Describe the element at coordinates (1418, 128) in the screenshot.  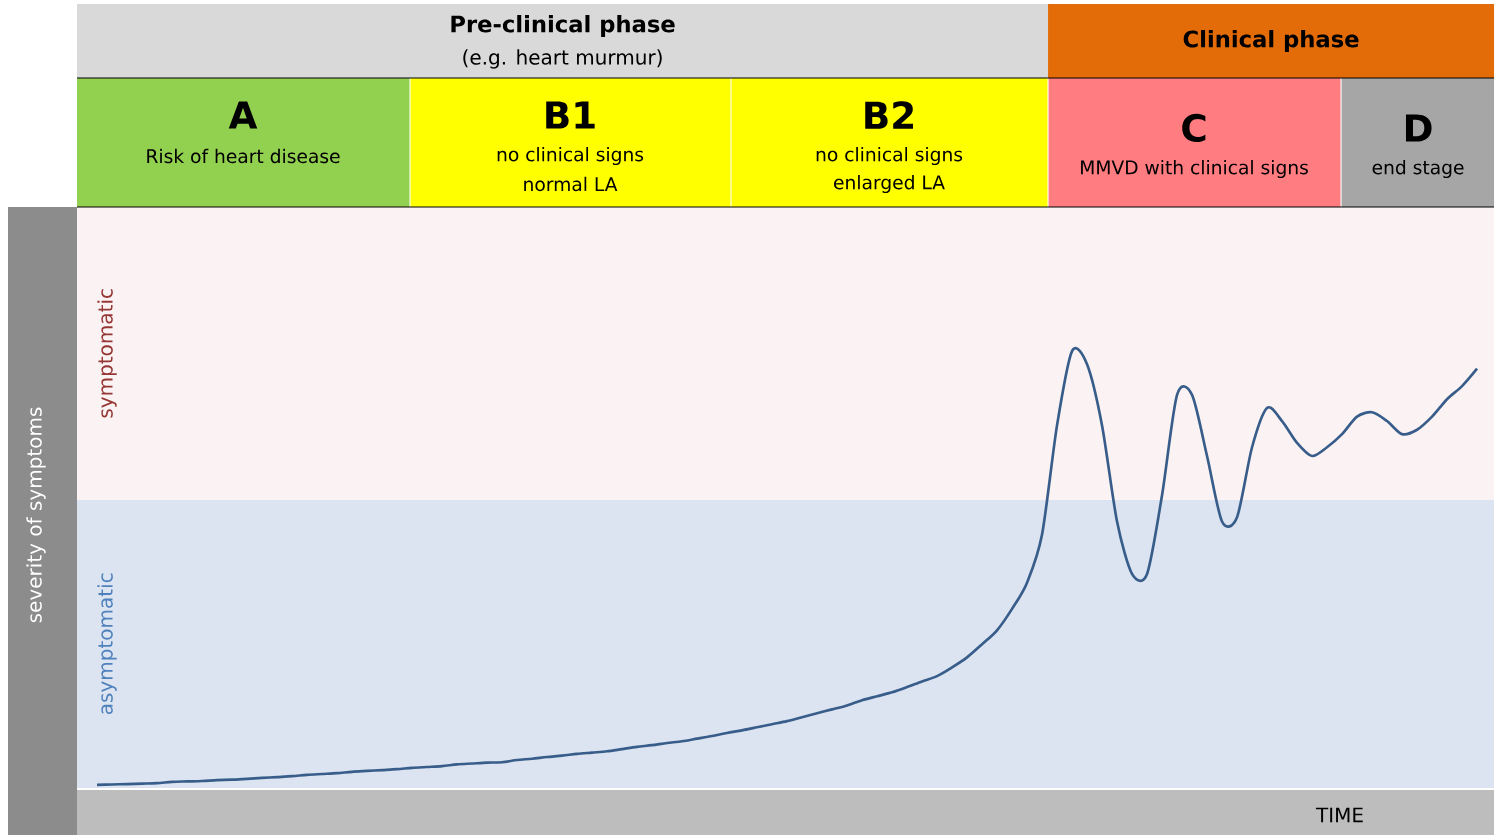
I see `text: D` at that location.